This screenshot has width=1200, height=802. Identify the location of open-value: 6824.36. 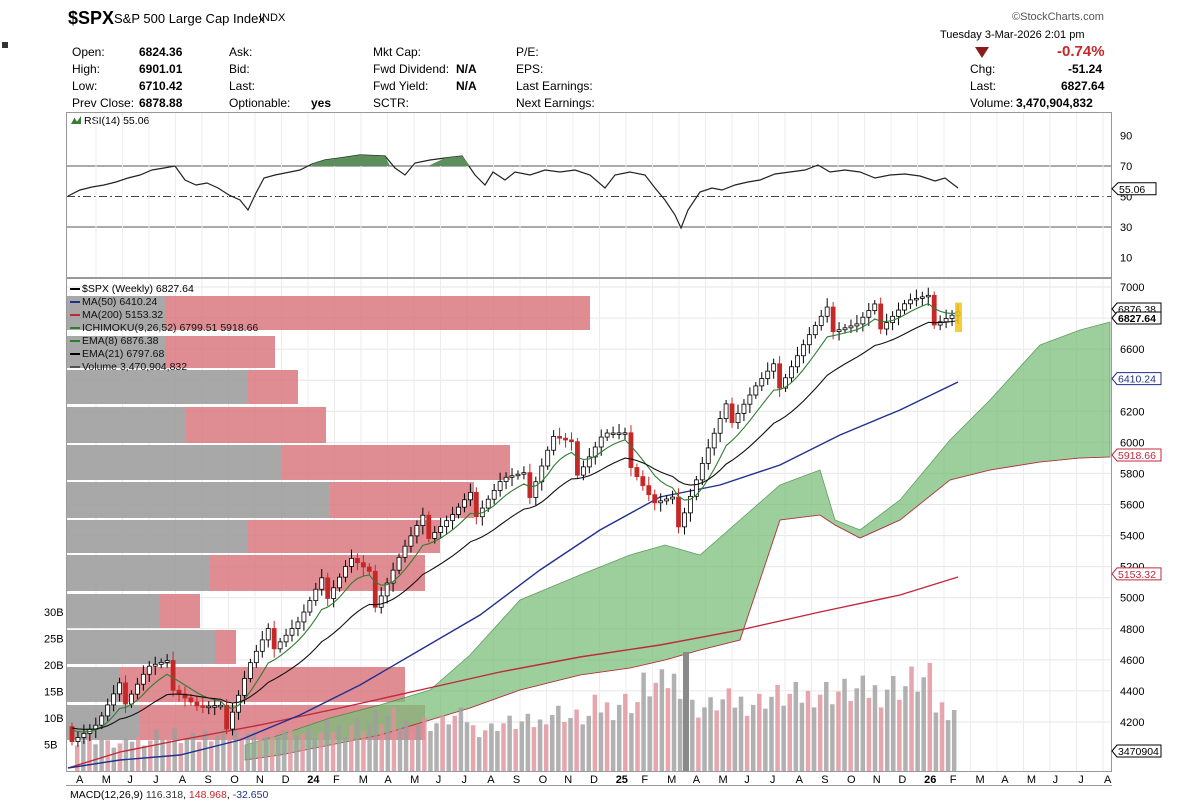
(161, 52).